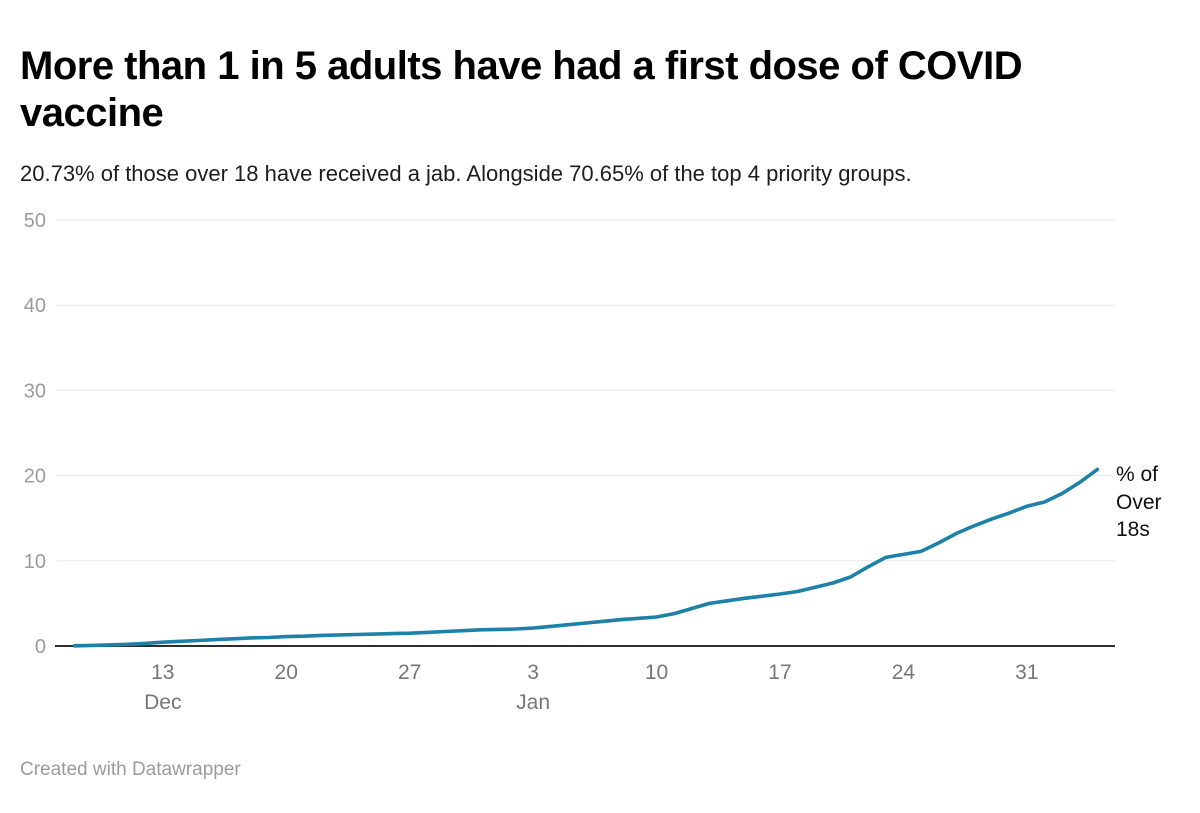  Describe the element at coordinates (533, 672) in the screenshot. I see `x-tick-label: 3` at that location.